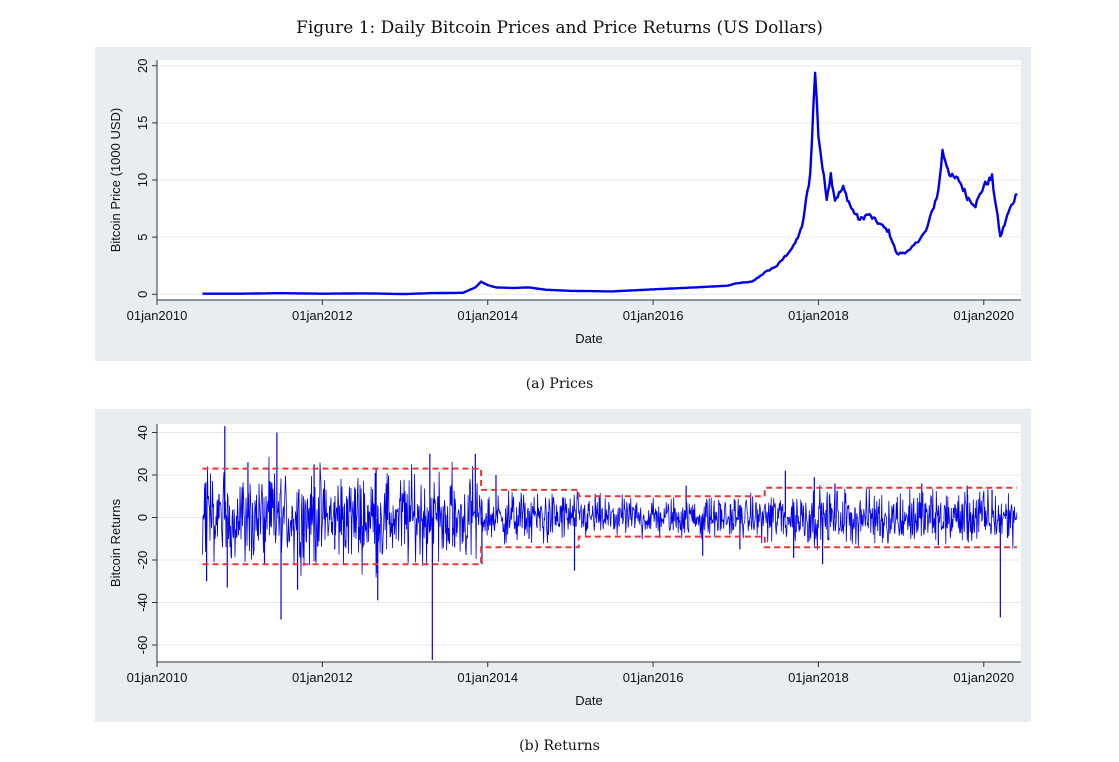 This screenshot has height=762, width=1119. What do you see at coordinates (609, 550) in the screenshot?
I see `lower-band-line` at bounding box center [609, 550].